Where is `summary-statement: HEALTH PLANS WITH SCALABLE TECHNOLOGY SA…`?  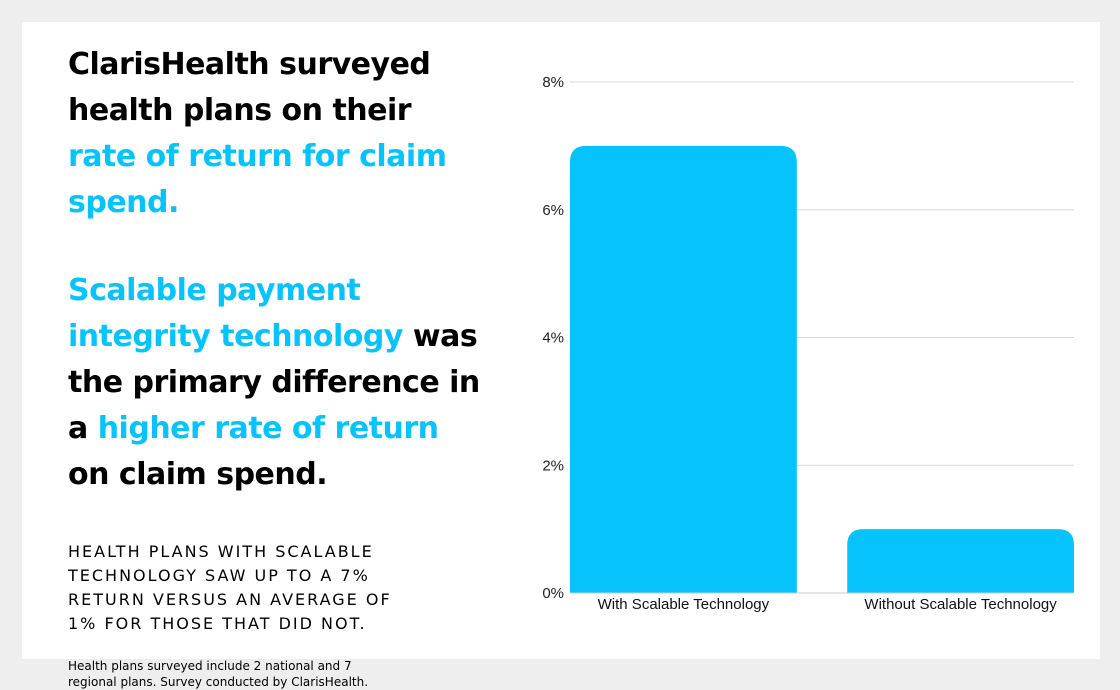
summary-statement: HEALTH PLANS WITH SCALABLE TECHNOLOGY SA… is located at coordinates (230, 587).